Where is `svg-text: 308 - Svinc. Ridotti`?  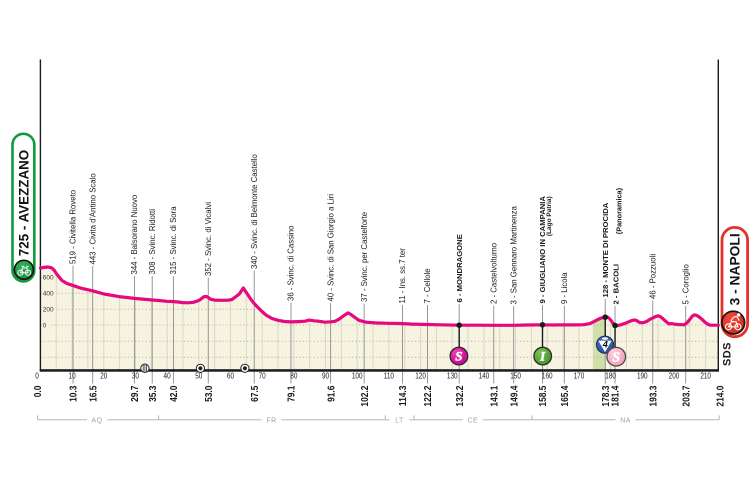
svg-text: 308 - Svinc. Ridotti is located at coordinates (152, 242).